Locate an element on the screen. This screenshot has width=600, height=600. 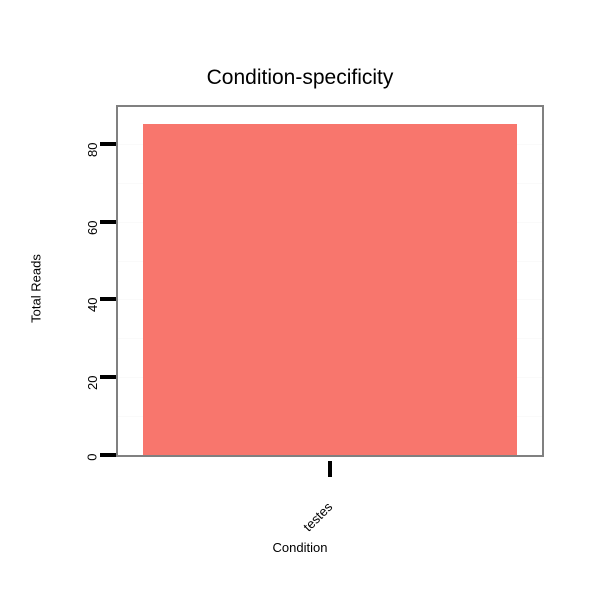
y-tick-label: 60 is located at coordinates (76, 223).